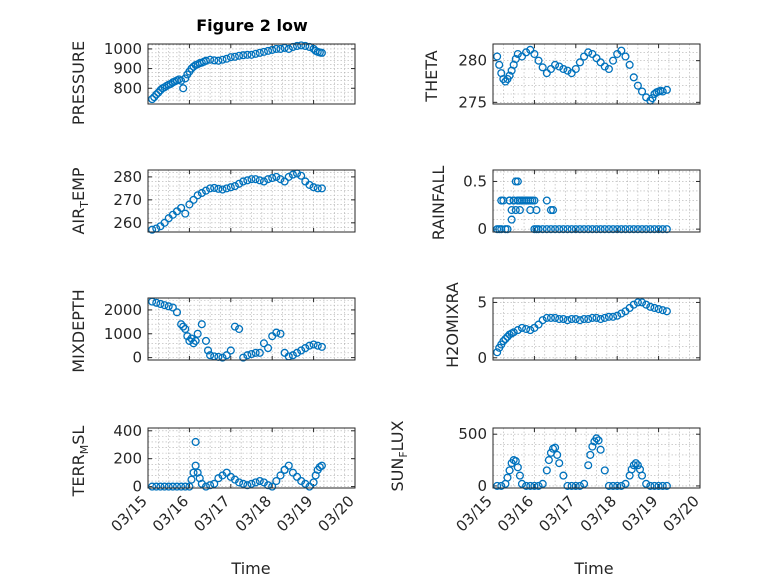  What do you see at coordinates (472, 61) in the screenshot?
I see `ytick-label-theta: 280` at bounding box center [472, 61].